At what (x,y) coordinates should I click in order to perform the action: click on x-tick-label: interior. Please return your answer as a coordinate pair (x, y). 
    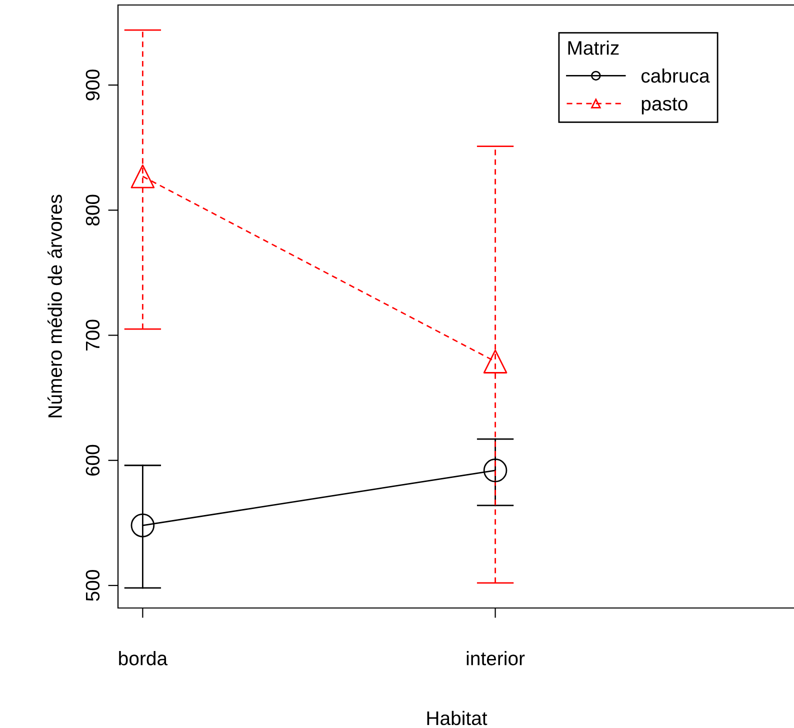
    Looking at the image, I should click on (495, 658).